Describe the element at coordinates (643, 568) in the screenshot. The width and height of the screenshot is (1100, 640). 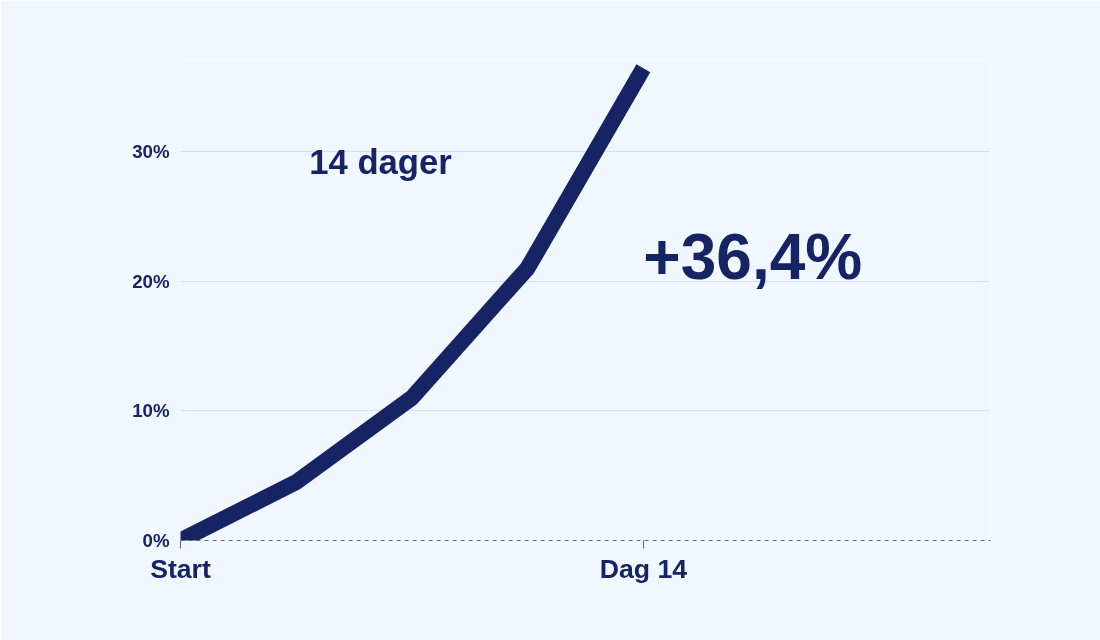
I see `x-tick-label: Dag 14` at that location.